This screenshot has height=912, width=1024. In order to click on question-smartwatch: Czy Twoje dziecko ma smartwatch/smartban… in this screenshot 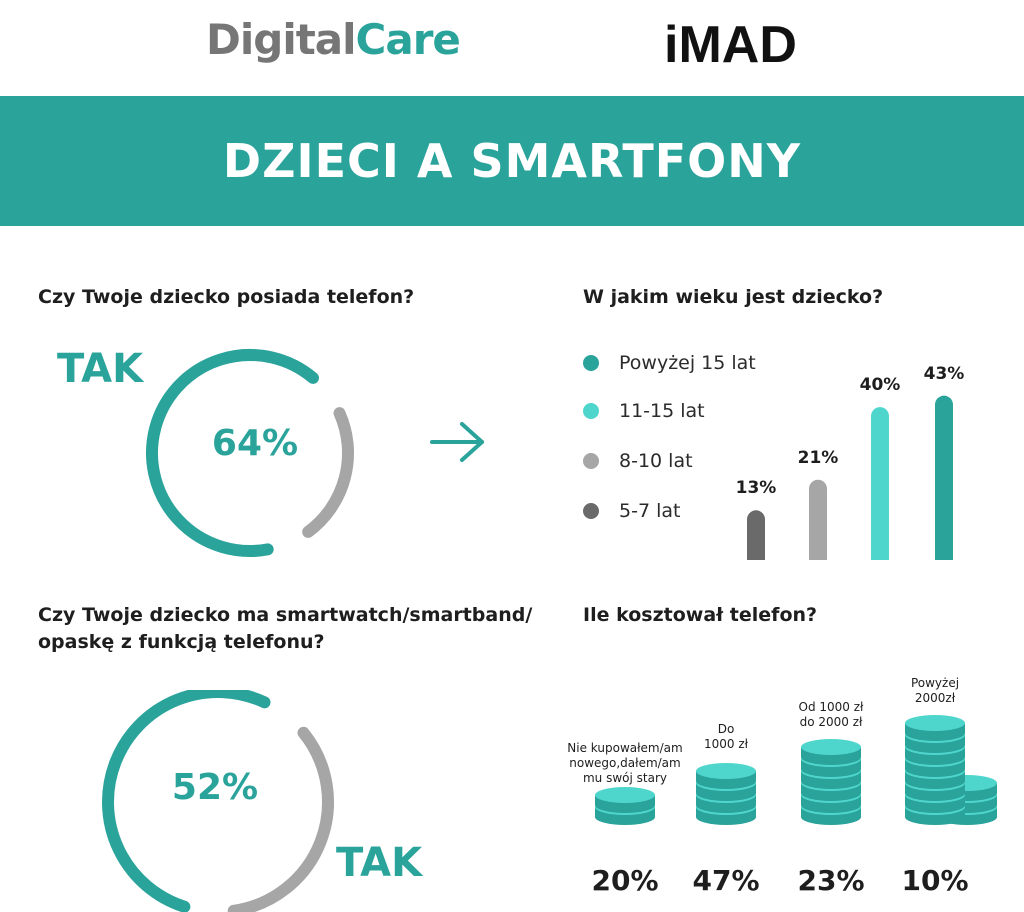, I will do `click(285, 628)`.